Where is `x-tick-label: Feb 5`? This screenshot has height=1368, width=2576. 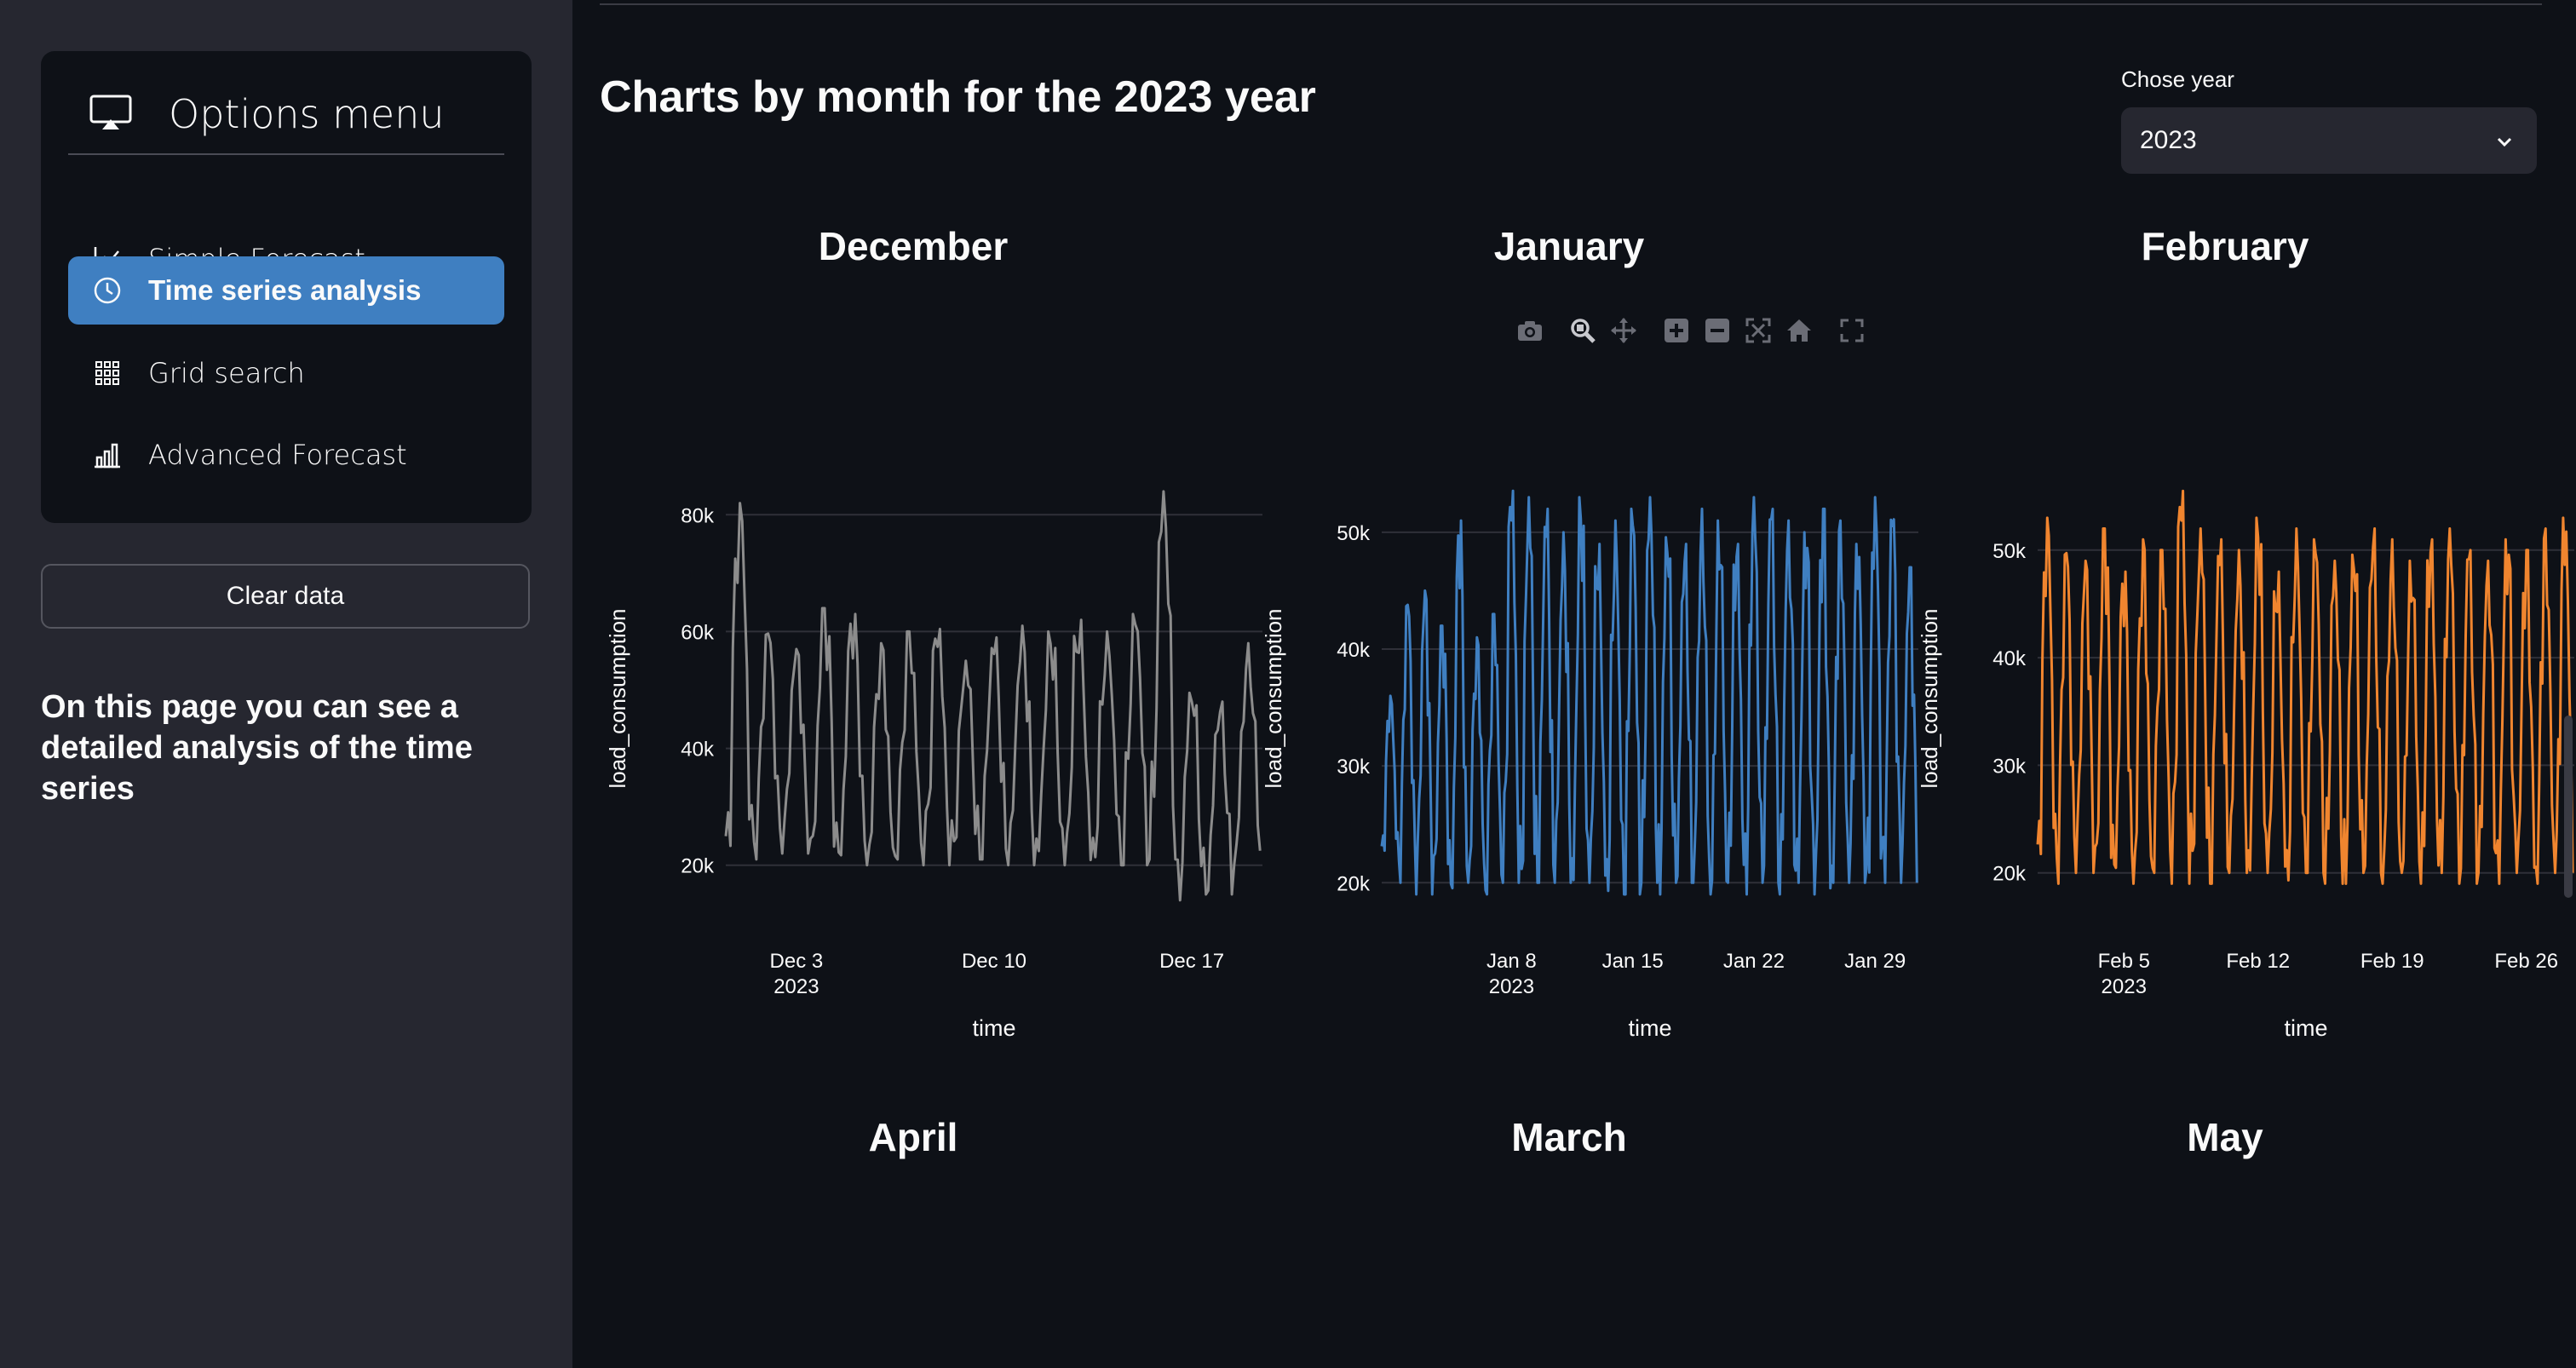
x-tick-label: Feb 5 is located at coordinates (2124, 961).